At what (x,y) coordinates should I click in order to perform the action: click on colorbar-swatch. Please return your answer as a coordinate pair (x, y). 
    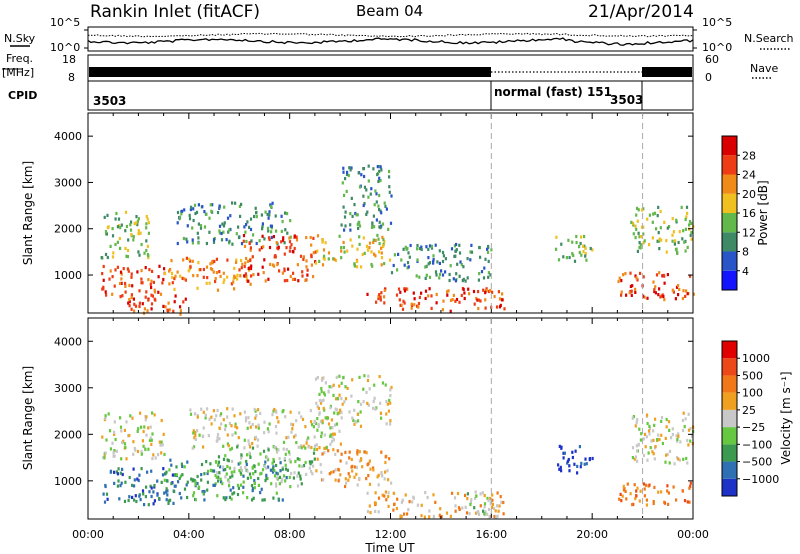
    Looking at the image, I should click on (729, 350).